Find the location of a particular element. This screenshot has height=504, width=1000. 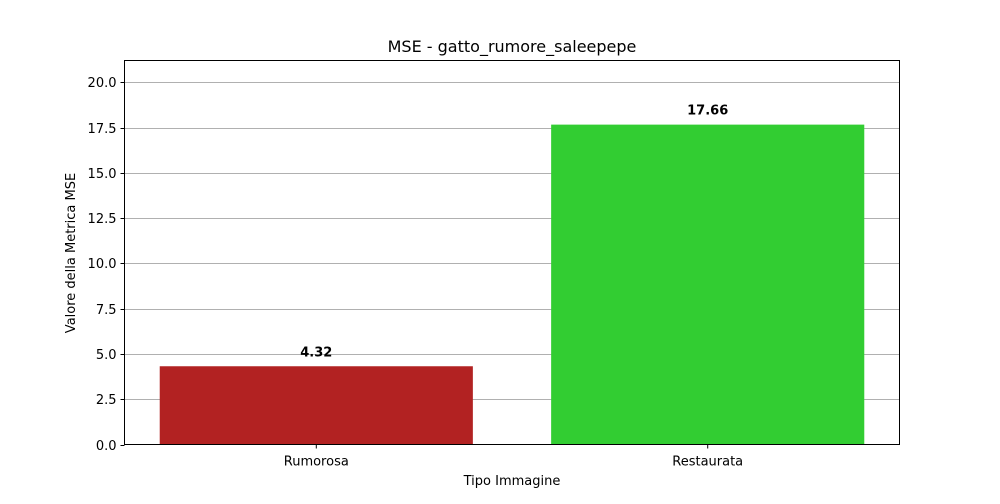

y-tick-label: 15.0 is located at coordinates (102, 174).